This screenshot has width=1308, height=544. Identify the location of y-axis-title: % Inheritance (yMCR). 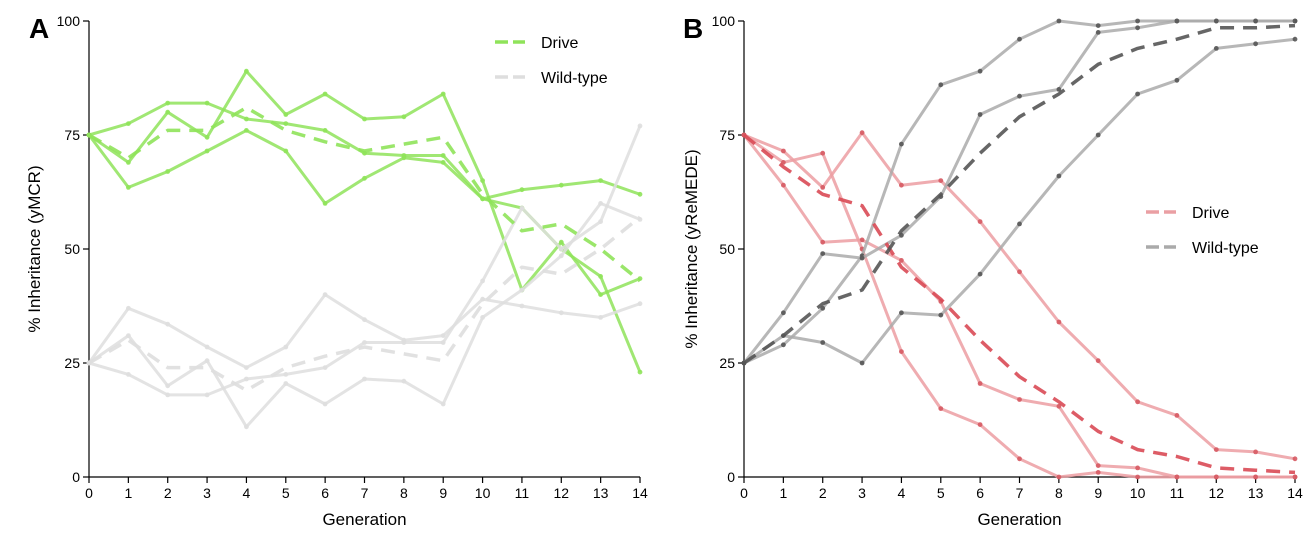
(34, 248).